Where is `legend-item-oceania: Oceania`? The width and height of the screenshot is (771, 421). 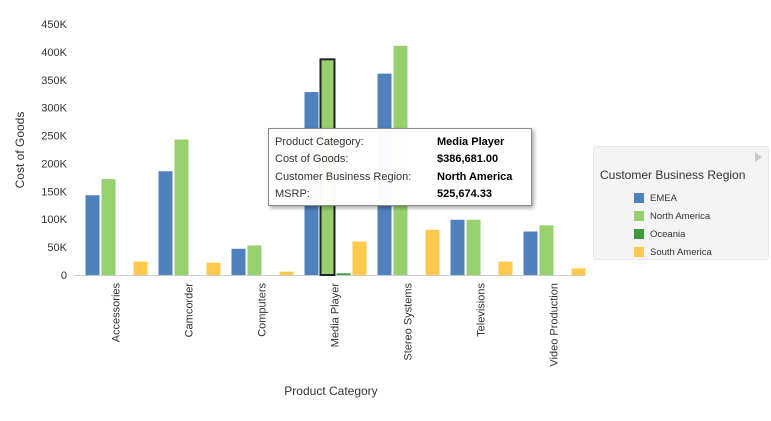 legend-item-oceania: Oceania is located at coordinates (673, 234).